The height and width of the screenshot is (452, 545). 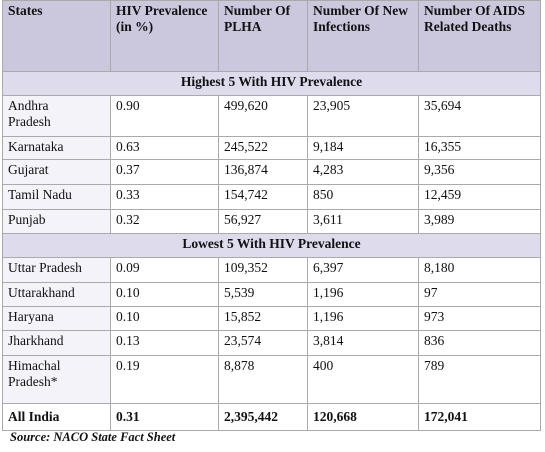 What do you see at coordinates (479, 148) in the screenshot?
I see `value-cell: 16,355` at bounding box center [479, 148].